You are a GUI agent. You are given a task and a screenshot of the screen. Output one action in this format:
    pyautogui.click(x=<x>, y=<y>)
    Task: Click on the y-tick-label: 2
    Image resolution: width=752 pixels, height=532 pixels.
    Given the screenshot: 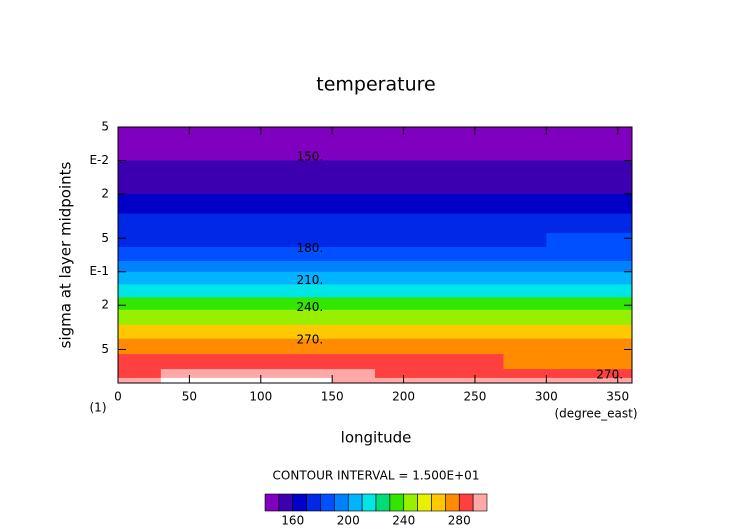 What is the action you would take?
    pyautogui.click(x=105, y=305)
    